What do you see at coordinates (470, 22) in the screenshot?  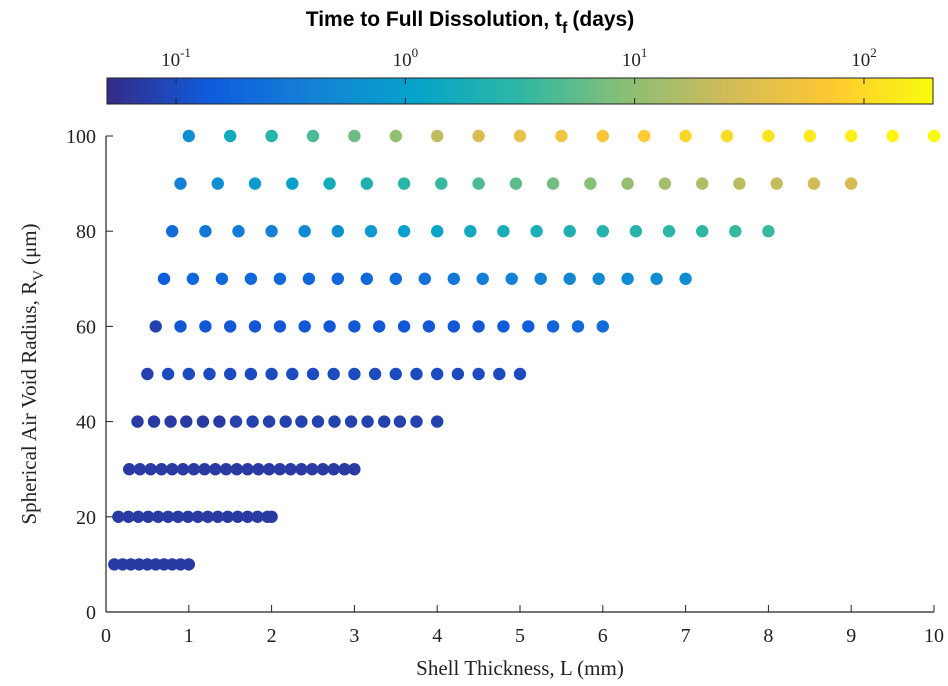 I see `colorbar-title: Time to Full Dissolution, tf (days)` at bounding box center [470, 22].